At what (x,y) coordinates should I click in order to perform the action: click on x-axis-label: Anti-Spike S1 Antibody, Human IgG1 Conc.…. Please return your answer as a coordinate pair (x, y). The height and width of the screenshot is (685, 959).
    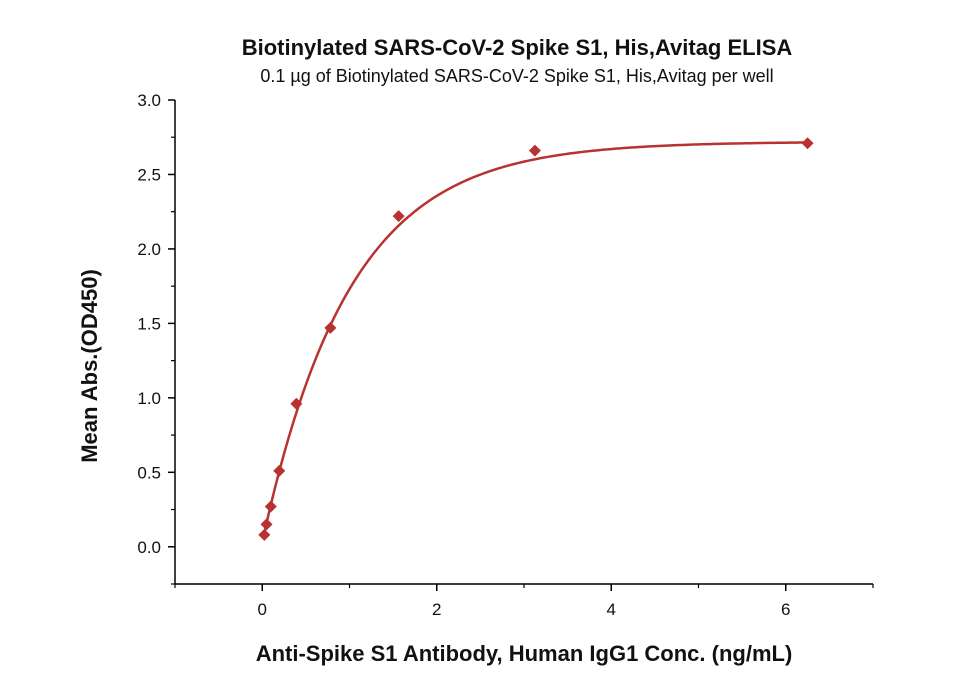
    Looking at the image, I should click on (524, 653).